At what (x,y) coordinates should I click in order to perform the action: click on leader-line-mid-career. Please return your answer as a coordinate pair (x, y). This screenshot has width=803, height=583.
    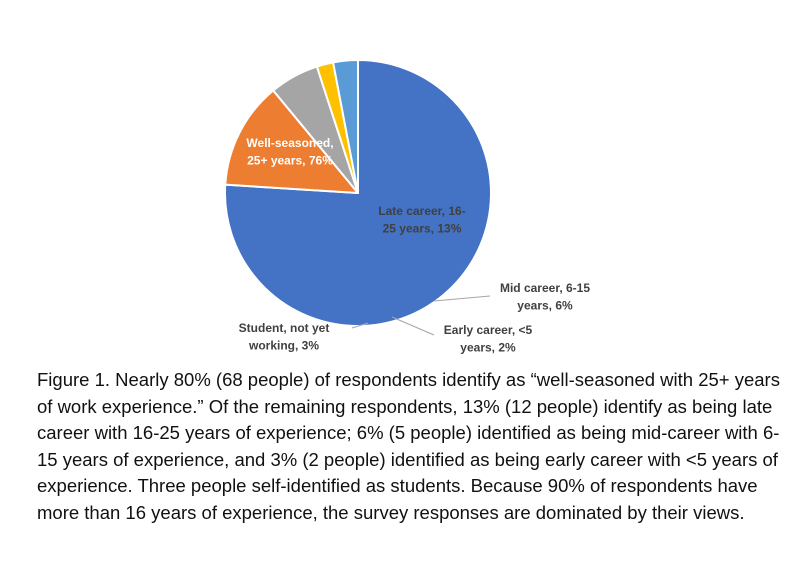
    Looking at the image, I should click on (462, 298).